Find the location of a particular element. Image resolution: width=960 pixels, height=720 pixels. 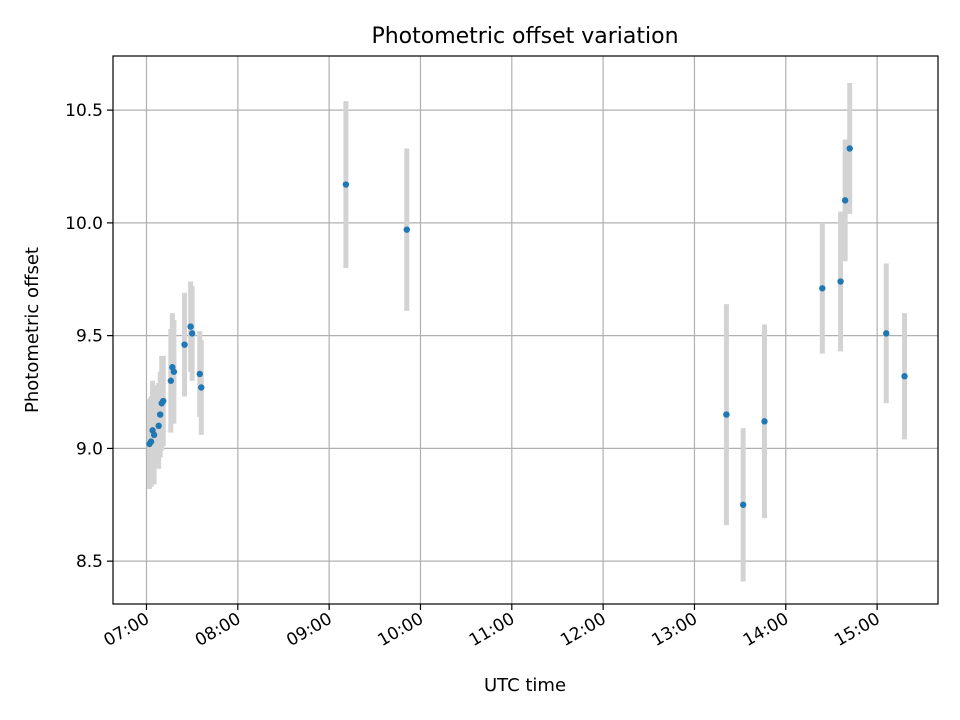

chart-title: Photometric offset variation is located at coordinates (524, 36).